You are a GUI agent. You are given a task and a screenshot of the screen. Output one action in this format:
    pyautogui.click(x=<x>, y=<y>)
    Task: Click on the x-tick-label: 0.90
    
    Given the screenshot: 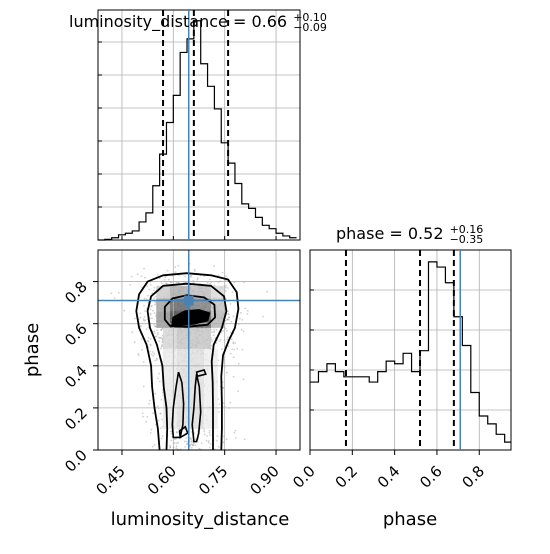 What is the action you would take?
    pyautogui.click(x=265, y=480)
    